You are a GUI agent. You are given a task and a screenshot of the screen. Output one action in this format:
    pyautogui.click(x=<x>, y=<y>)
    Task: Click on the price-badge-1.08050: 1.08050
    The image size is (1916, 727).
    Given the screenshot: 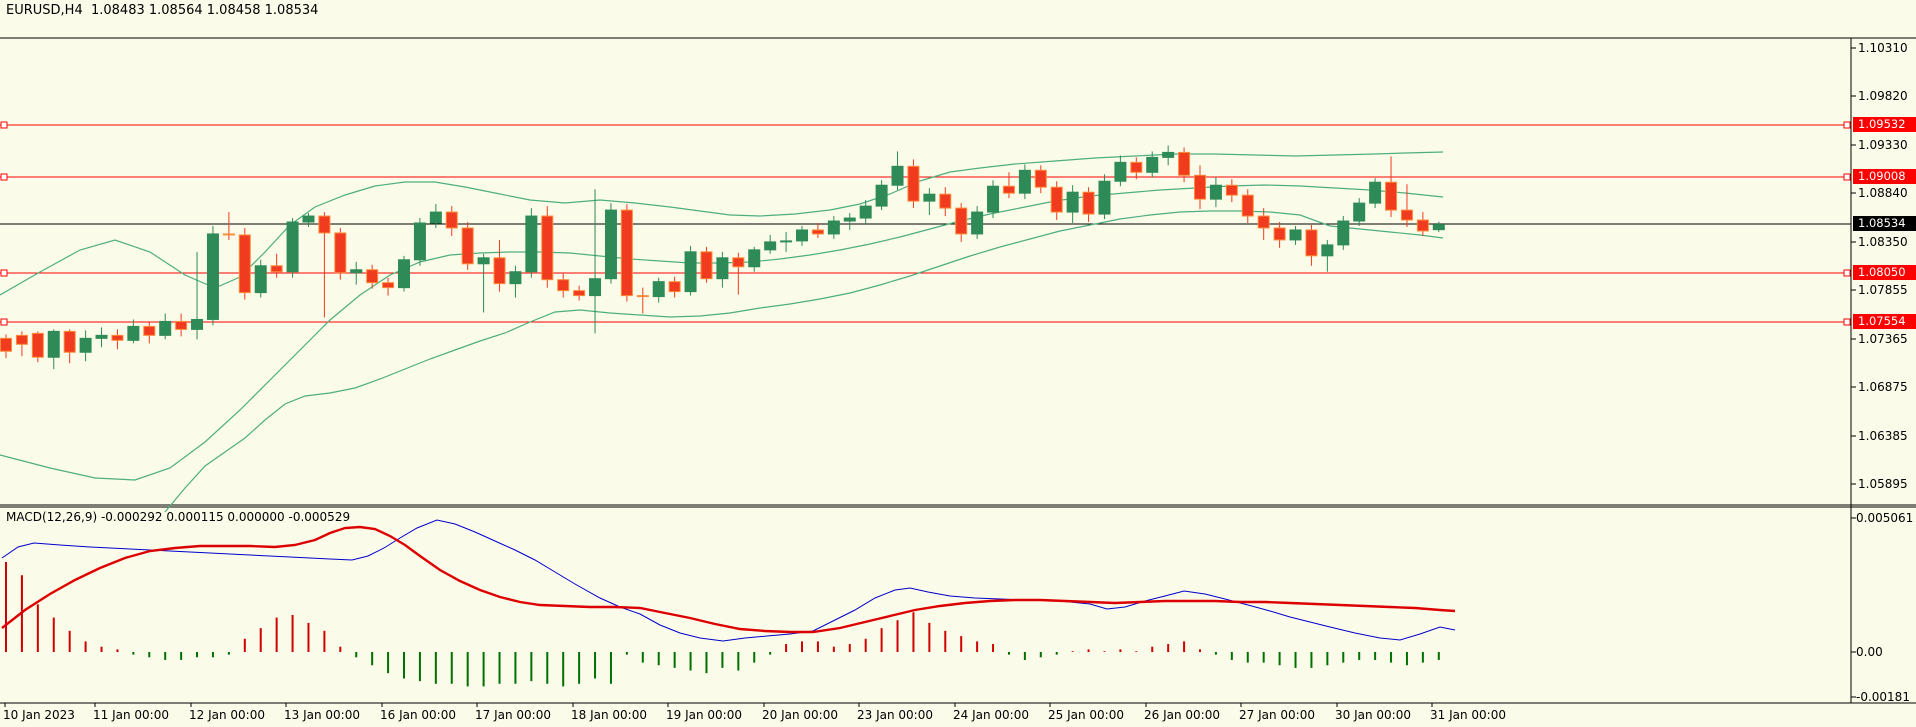 What is the action you would take?
    pyautogui.click(x=1884, y=272)
    